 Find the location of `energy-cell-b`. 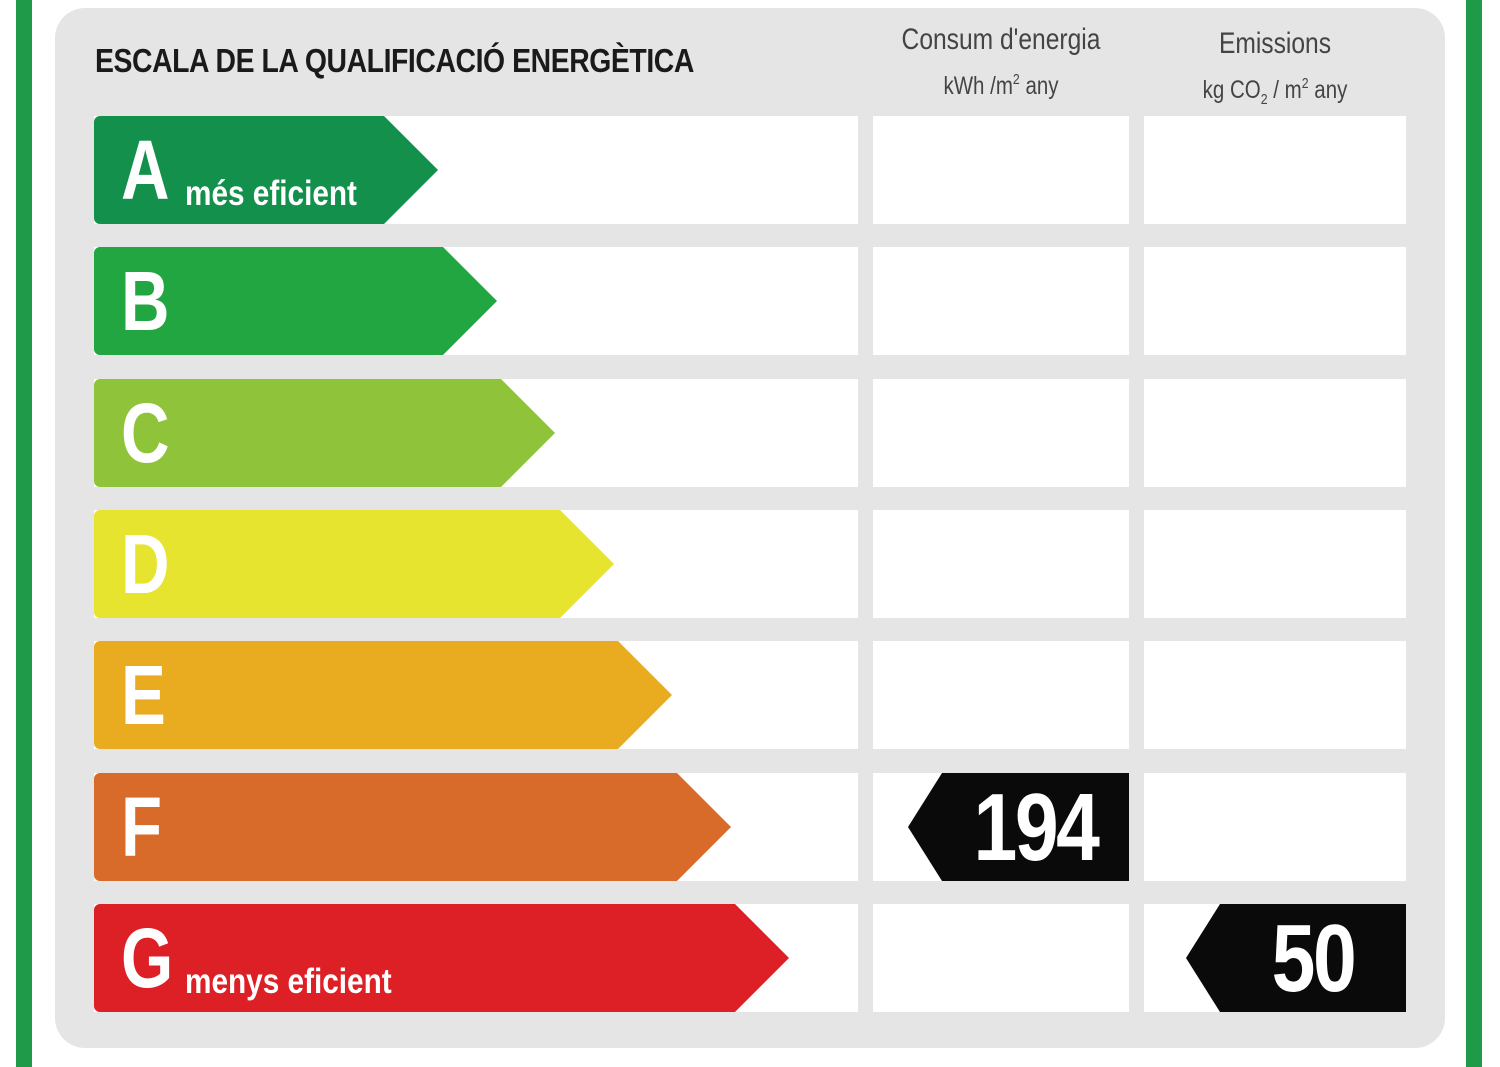

energy-cell-b is located at coordinates (1001, 301).